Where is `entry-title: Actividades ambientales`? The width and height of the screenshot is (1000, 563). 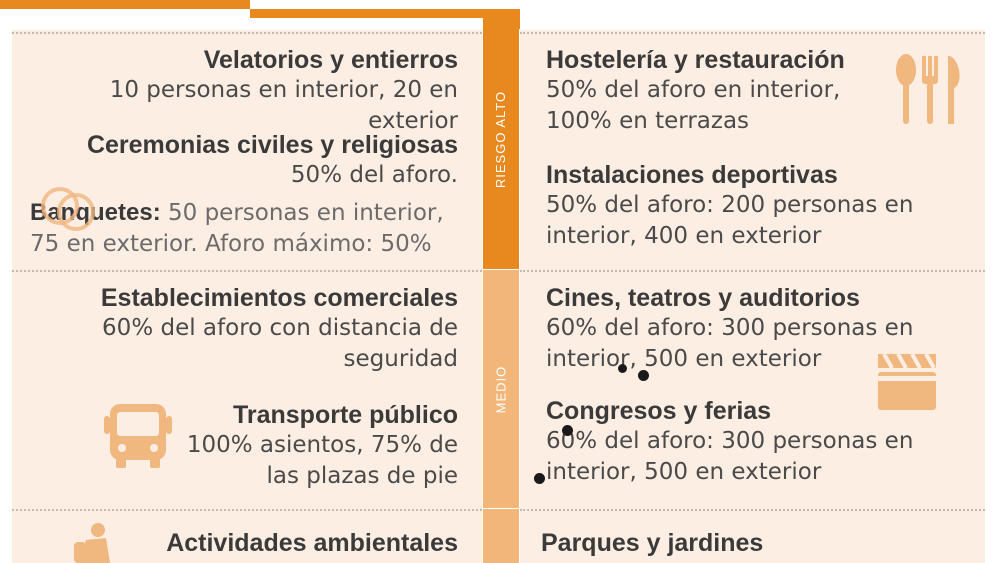 entry-title: Actividades ambientales is located at coordinates (312, 543).